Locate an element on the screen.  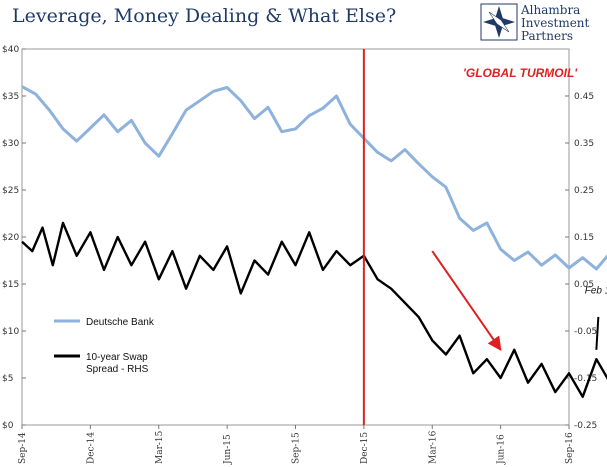
x-tick-label: Mar-16 is located at coordinates (433, 447).